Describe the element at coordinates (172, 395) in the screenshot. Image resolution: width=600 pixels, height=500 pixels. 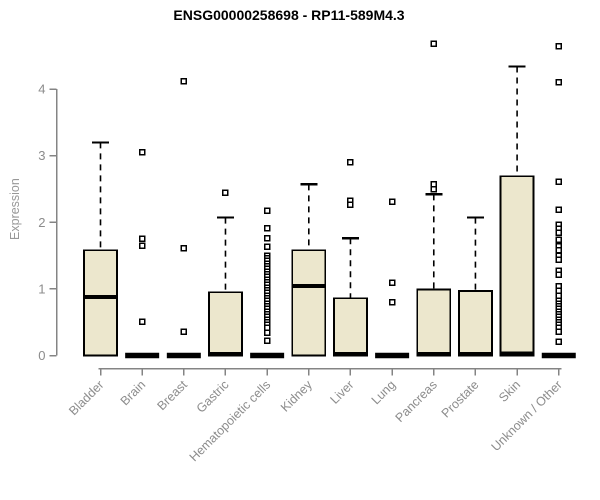
I see `x-tick-label-breast: Breast` at that location.